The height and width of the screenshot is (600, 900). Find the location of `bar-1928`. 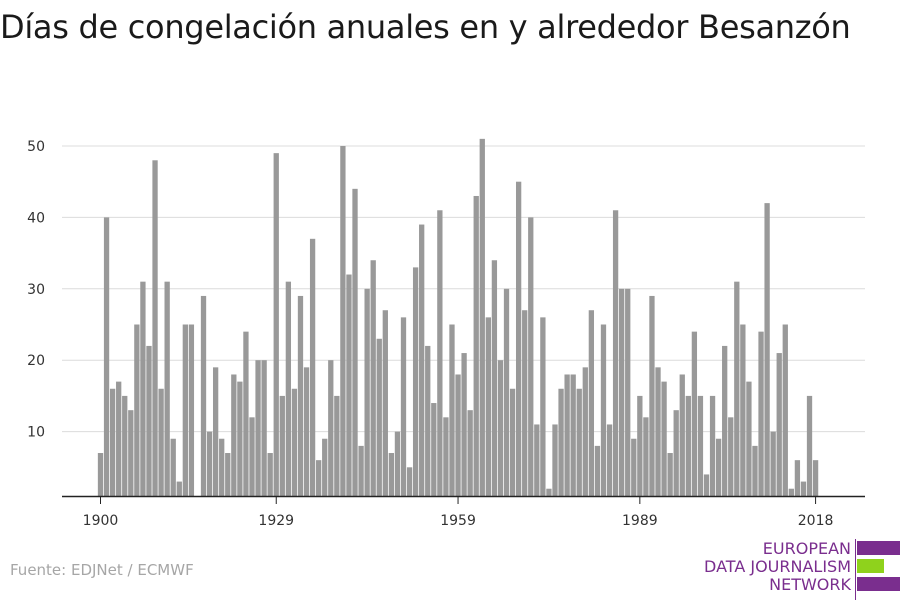

bar-1928 is located at coordinates (270, 474).